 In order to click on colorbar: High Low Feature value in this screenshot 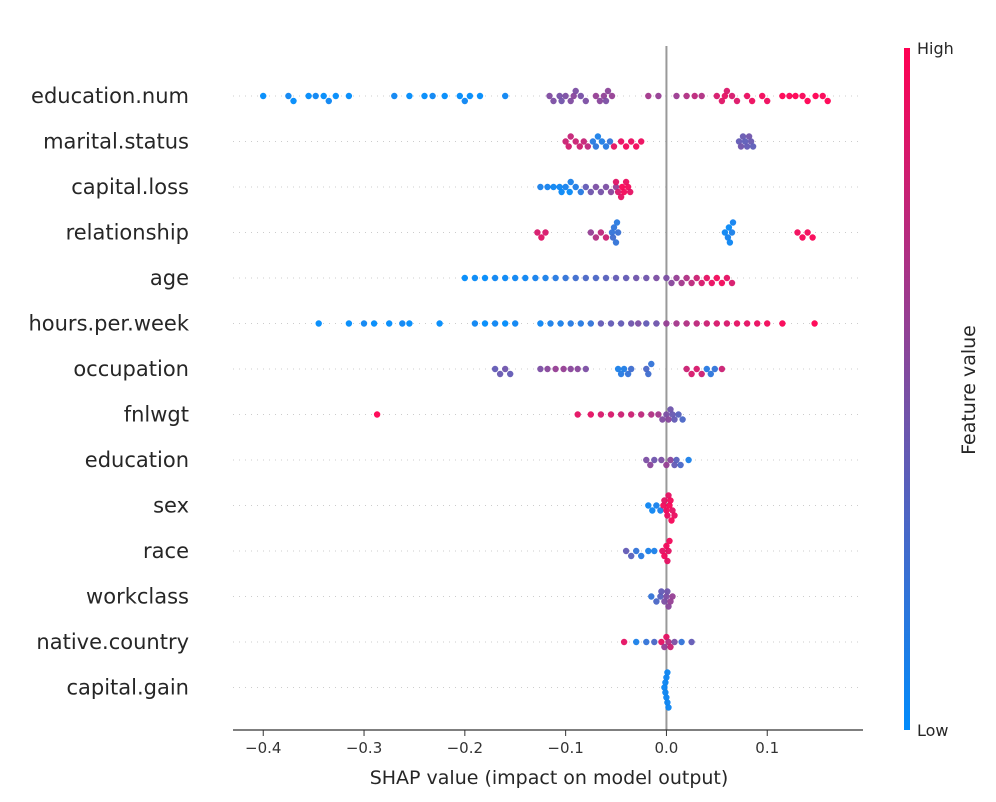, I will do `click(942, 389)`.